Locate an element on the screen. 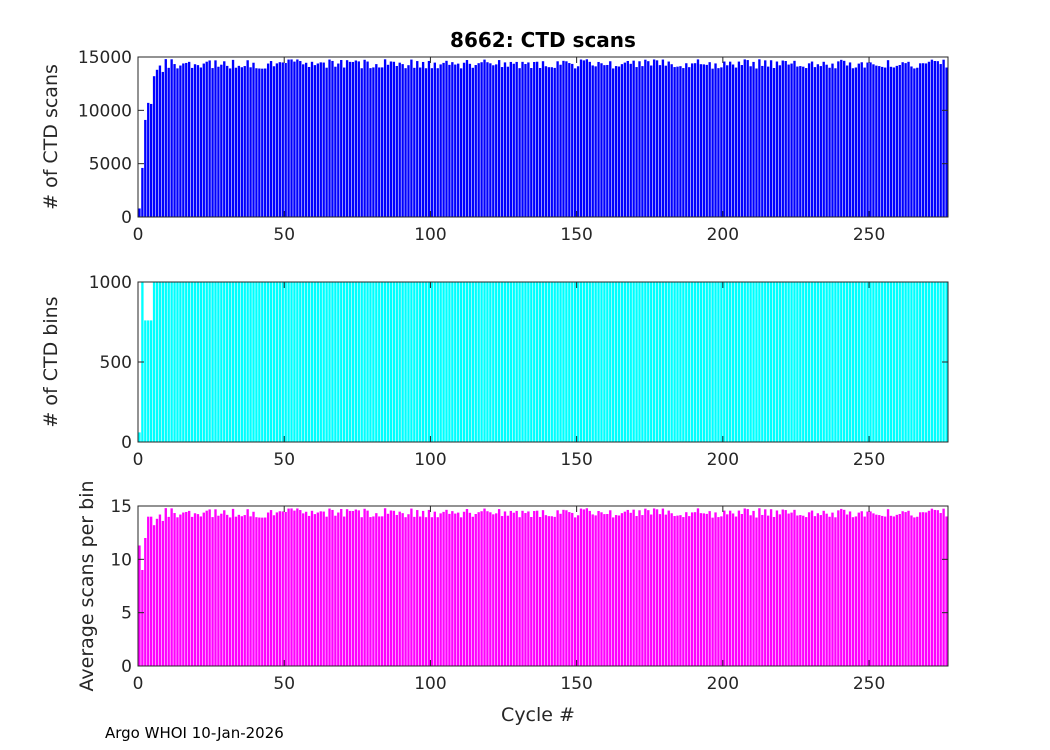 Image resolution: width=1050 pixels, height=750 pixels. x-tick-label: 50 is located at coordinates (284, 235).